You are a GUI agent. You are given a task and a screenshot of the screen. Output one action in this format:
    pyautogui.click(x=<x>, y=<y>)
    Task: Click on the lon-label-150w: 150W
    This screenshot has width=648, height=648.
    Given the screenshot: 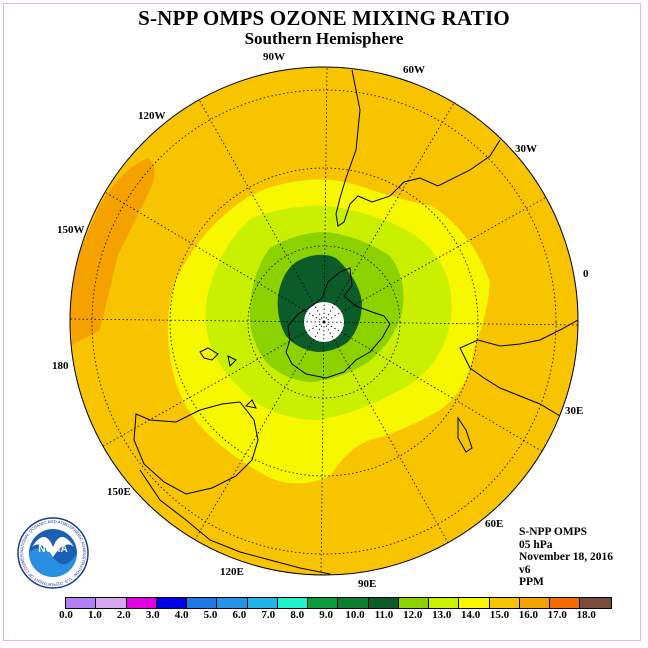 What is the action you would take?
    pyautogui.click(x=71, y=230)
    